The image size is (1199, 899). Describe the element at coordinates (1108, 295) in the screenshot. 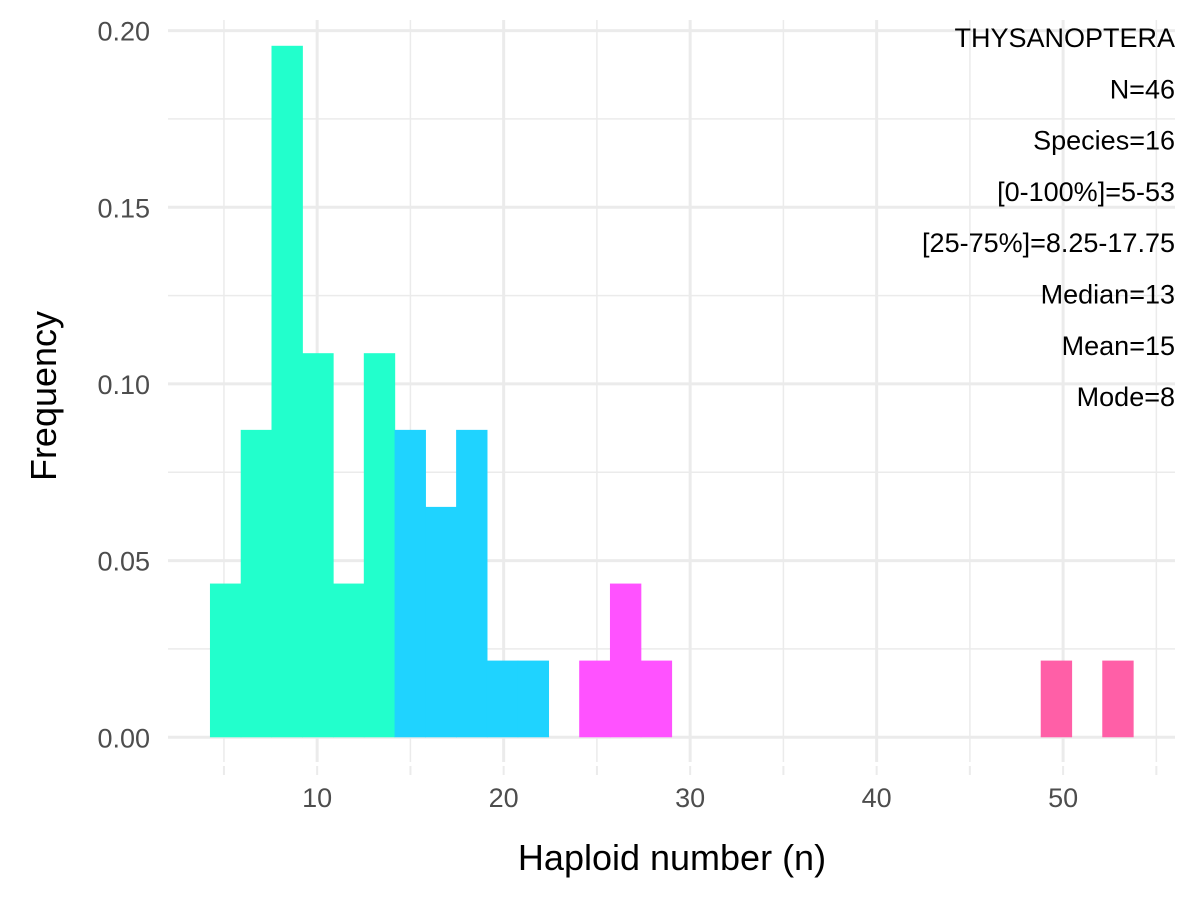

I see `summary-annotation-line: Median=13` at that location.